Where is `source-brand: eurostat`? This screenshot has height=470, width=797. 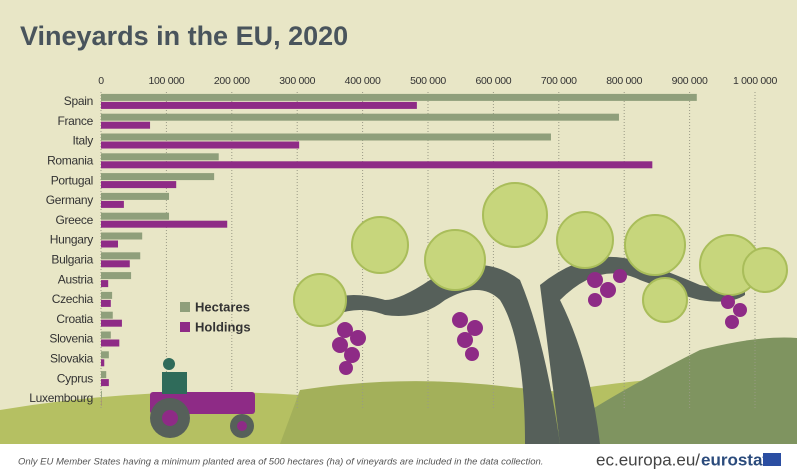 source-brand: eurostat is located at coordinates (734, 459).